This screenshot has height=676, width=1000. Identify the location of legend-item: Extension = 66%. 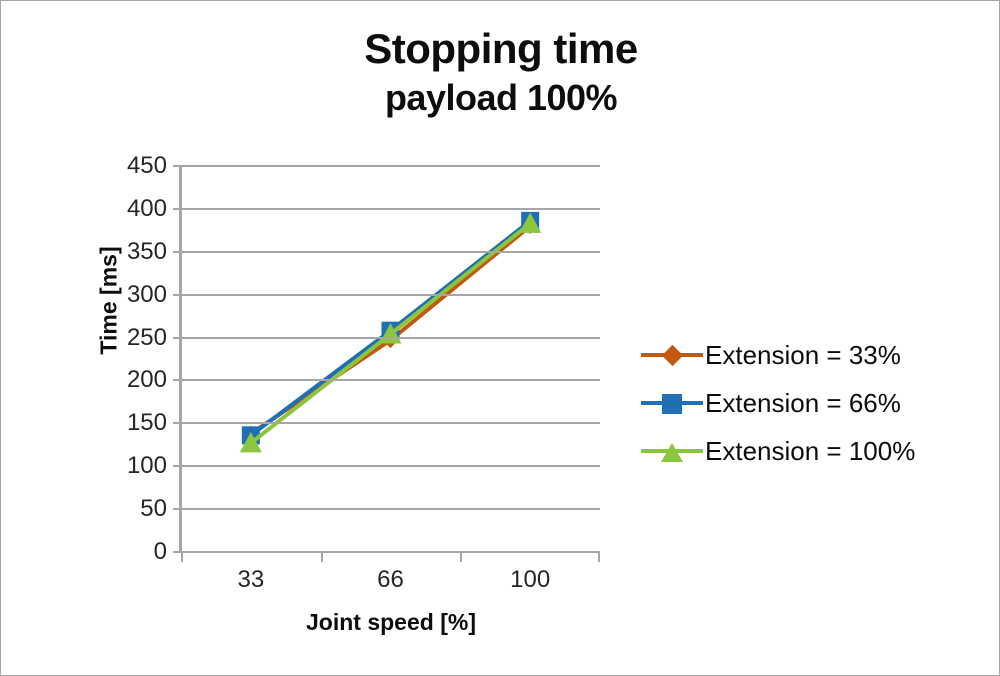
(816, 403).